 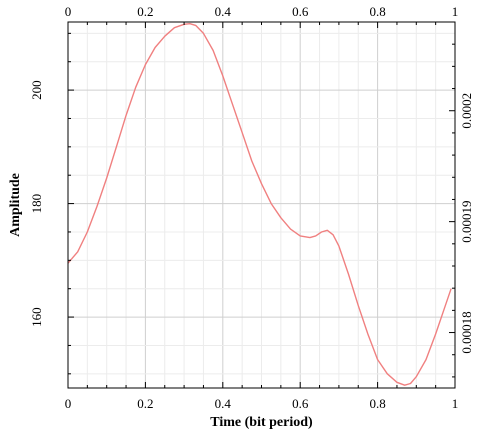 What do you see at coordinates (300, 403) in the screenshot?
I see `x-tick-label: 0.6` at bounding box center [300, 403].